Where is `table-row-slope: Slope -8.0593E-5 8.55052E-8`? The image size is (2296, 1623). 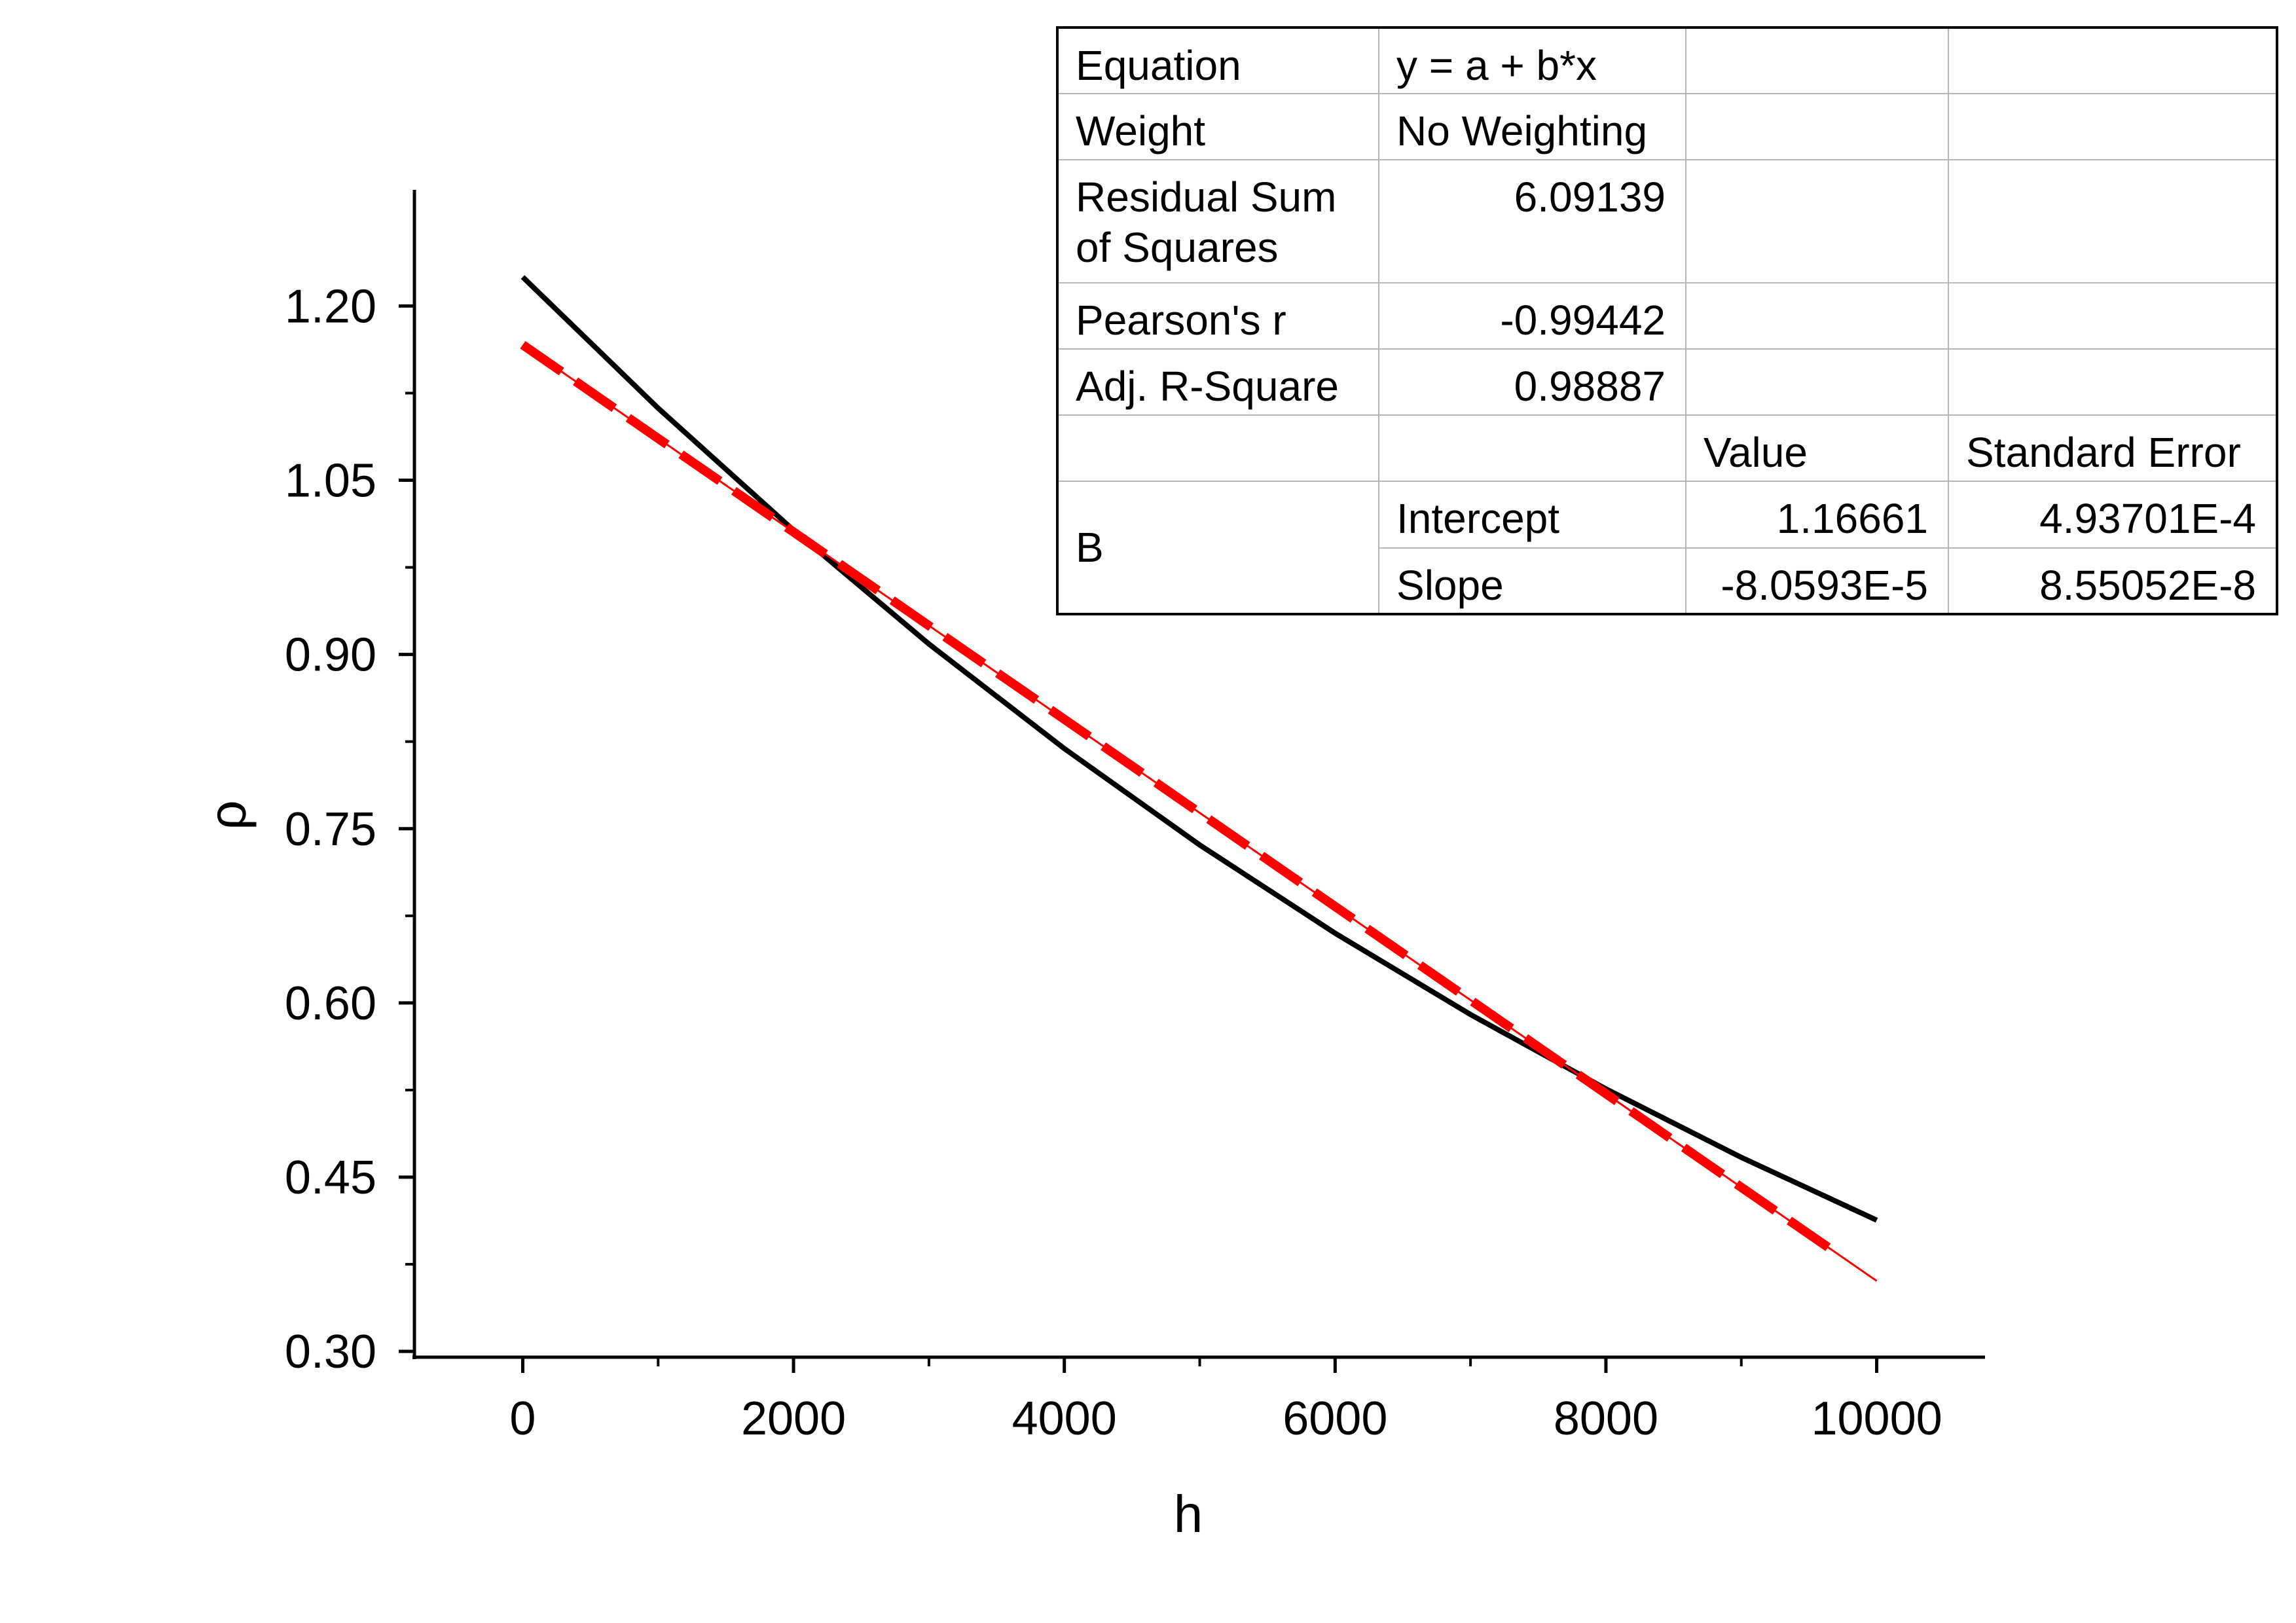
table-row-slope: Slope -8.0593E-5 8.55052E-8 is located at coordinates (1667, 581).